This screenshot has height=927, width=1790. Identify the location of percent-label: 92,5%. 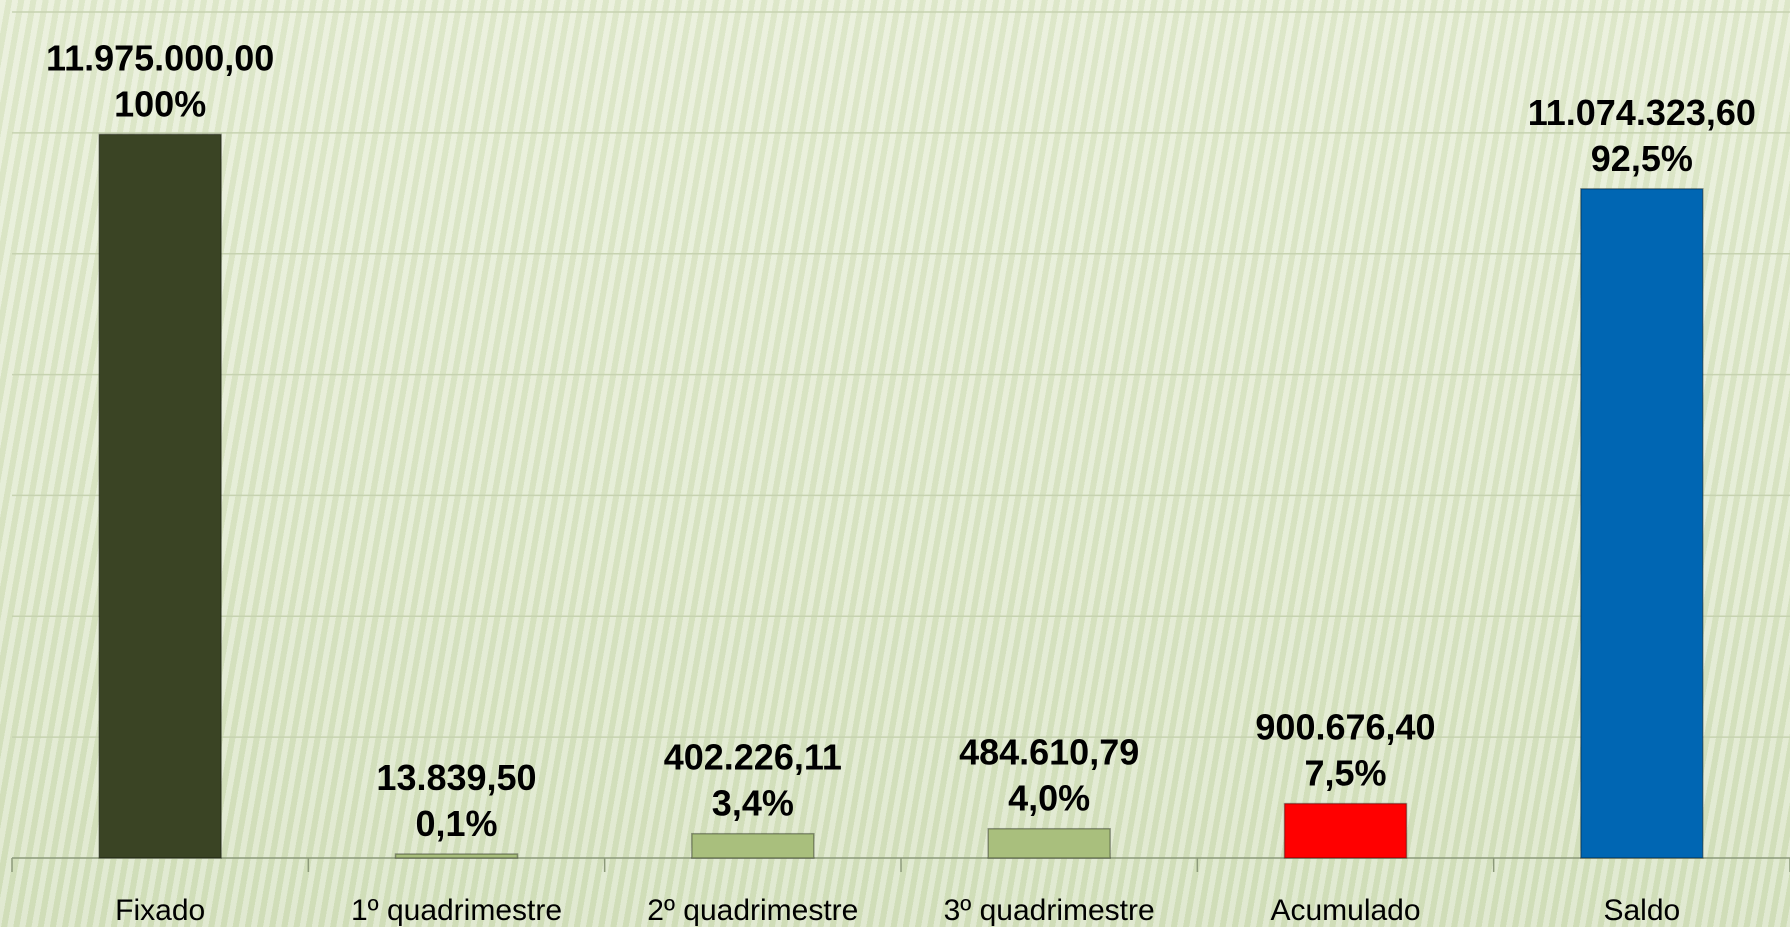
(1642, 158).